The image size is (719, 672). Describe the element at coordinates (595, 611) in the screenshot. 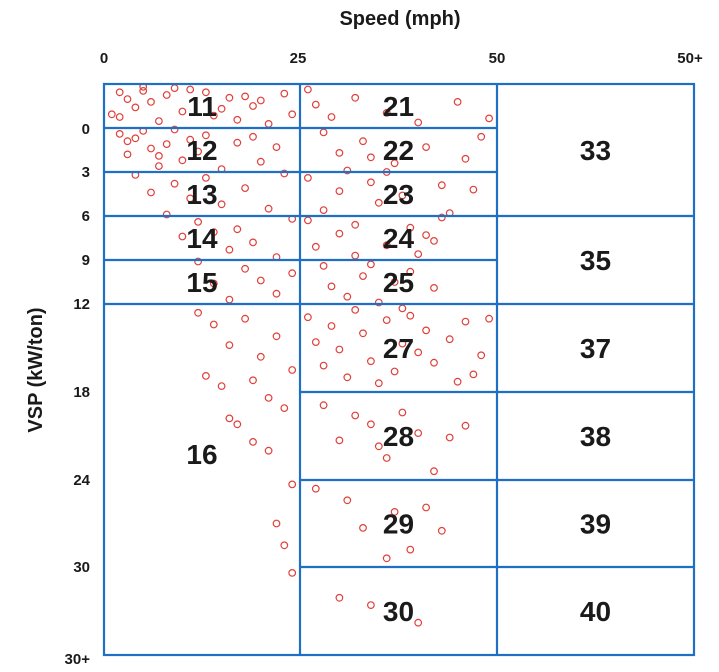

I see `bin-label-40: 40` at that location.